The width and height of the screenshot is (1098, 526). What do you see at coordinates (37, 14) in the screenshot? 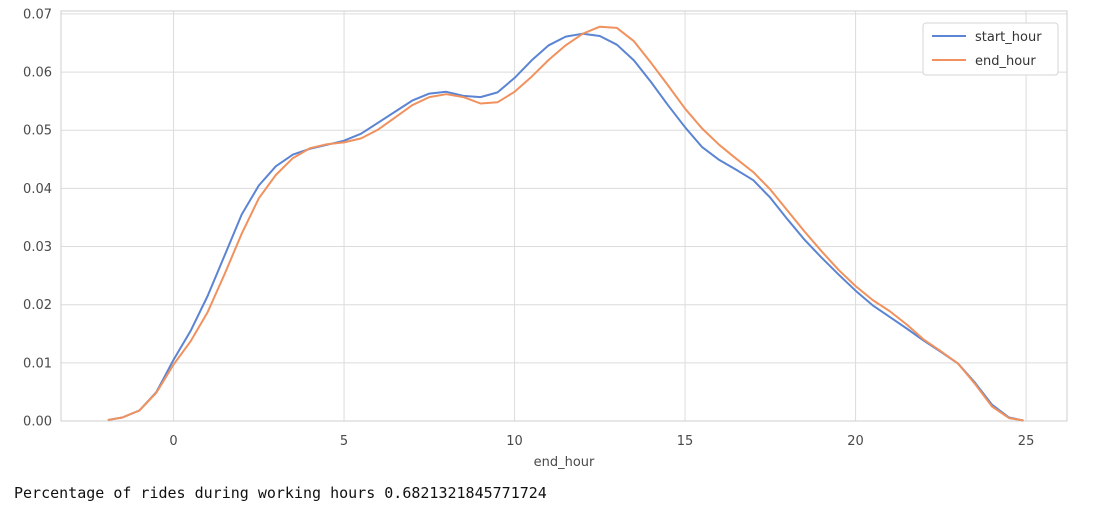
I see `y-tick-label: 0.07` at bounding box center [37, 14].